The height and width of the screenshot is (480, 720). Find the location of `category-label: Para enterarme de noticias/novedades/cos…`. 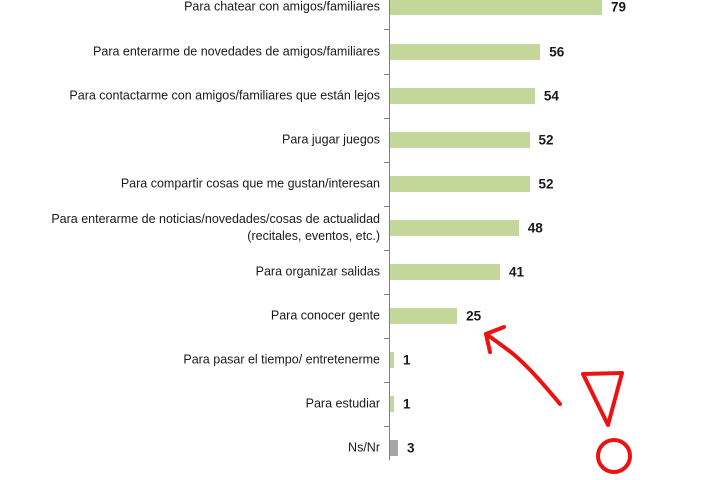

category-label: Para enterarme de noticias/novedades/cos… is located at coordinates (215, 227).